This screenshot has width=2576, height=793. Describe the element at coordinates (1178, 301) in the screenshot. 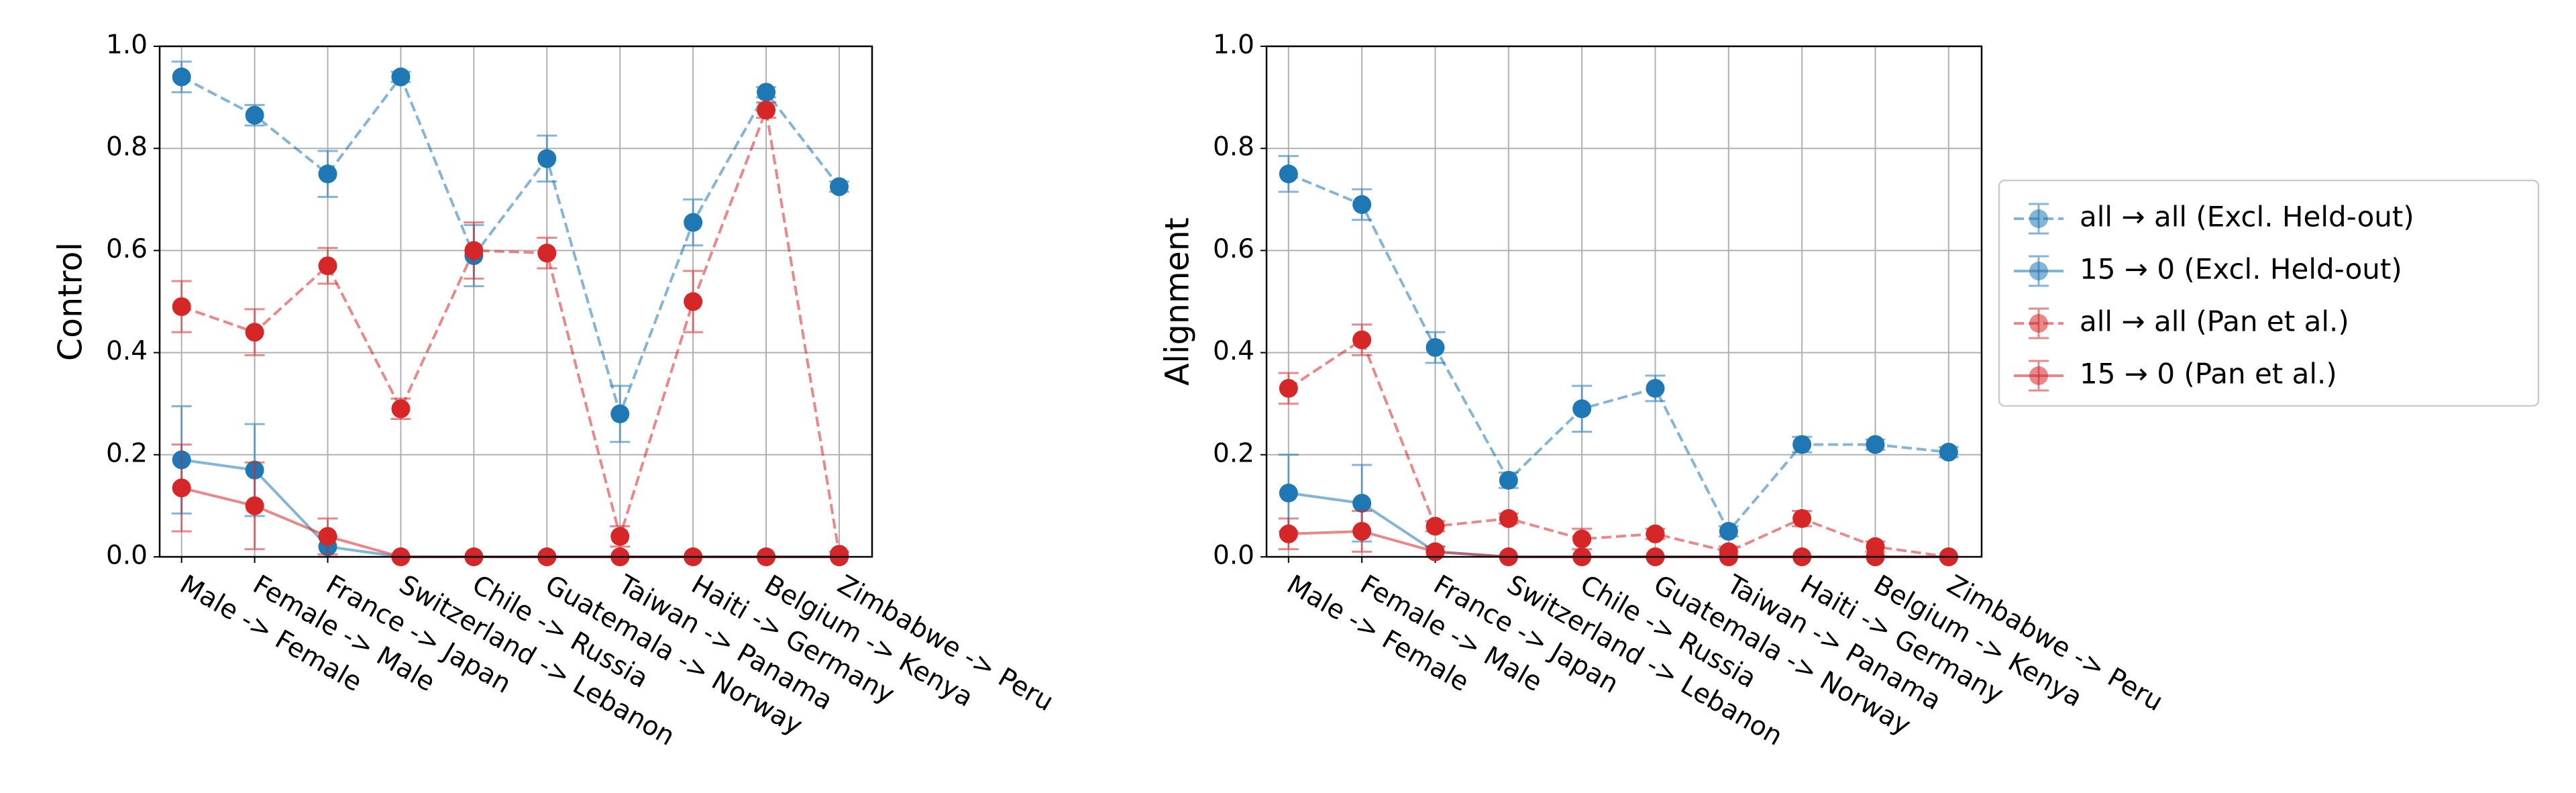

I see `y-axis-label: Alignment` at that location.